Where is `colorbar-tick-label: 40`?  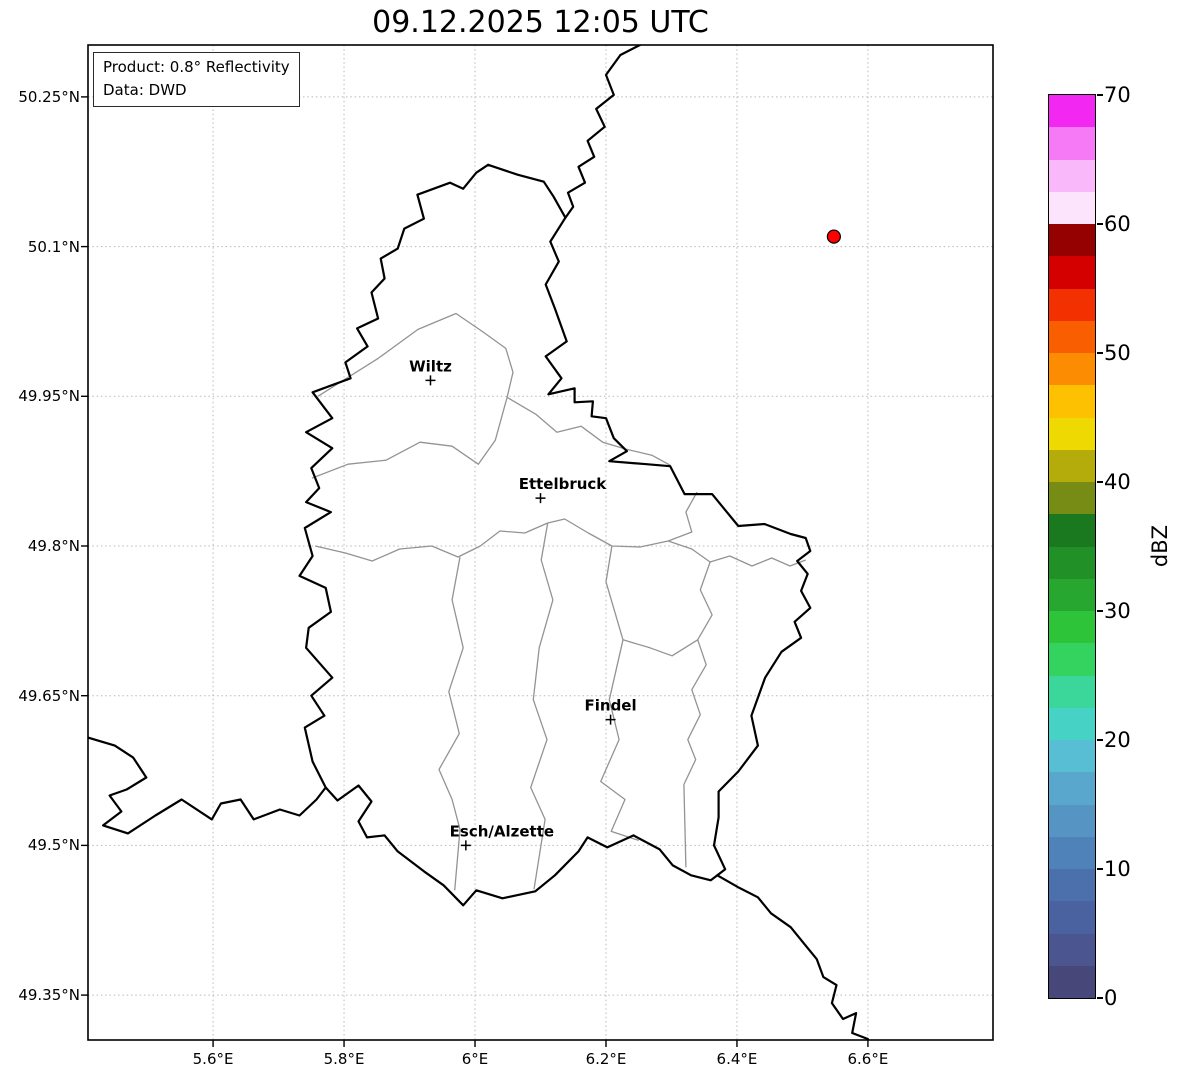
colorbar-tick-label: 40 is located at coordinates (1117, 482).